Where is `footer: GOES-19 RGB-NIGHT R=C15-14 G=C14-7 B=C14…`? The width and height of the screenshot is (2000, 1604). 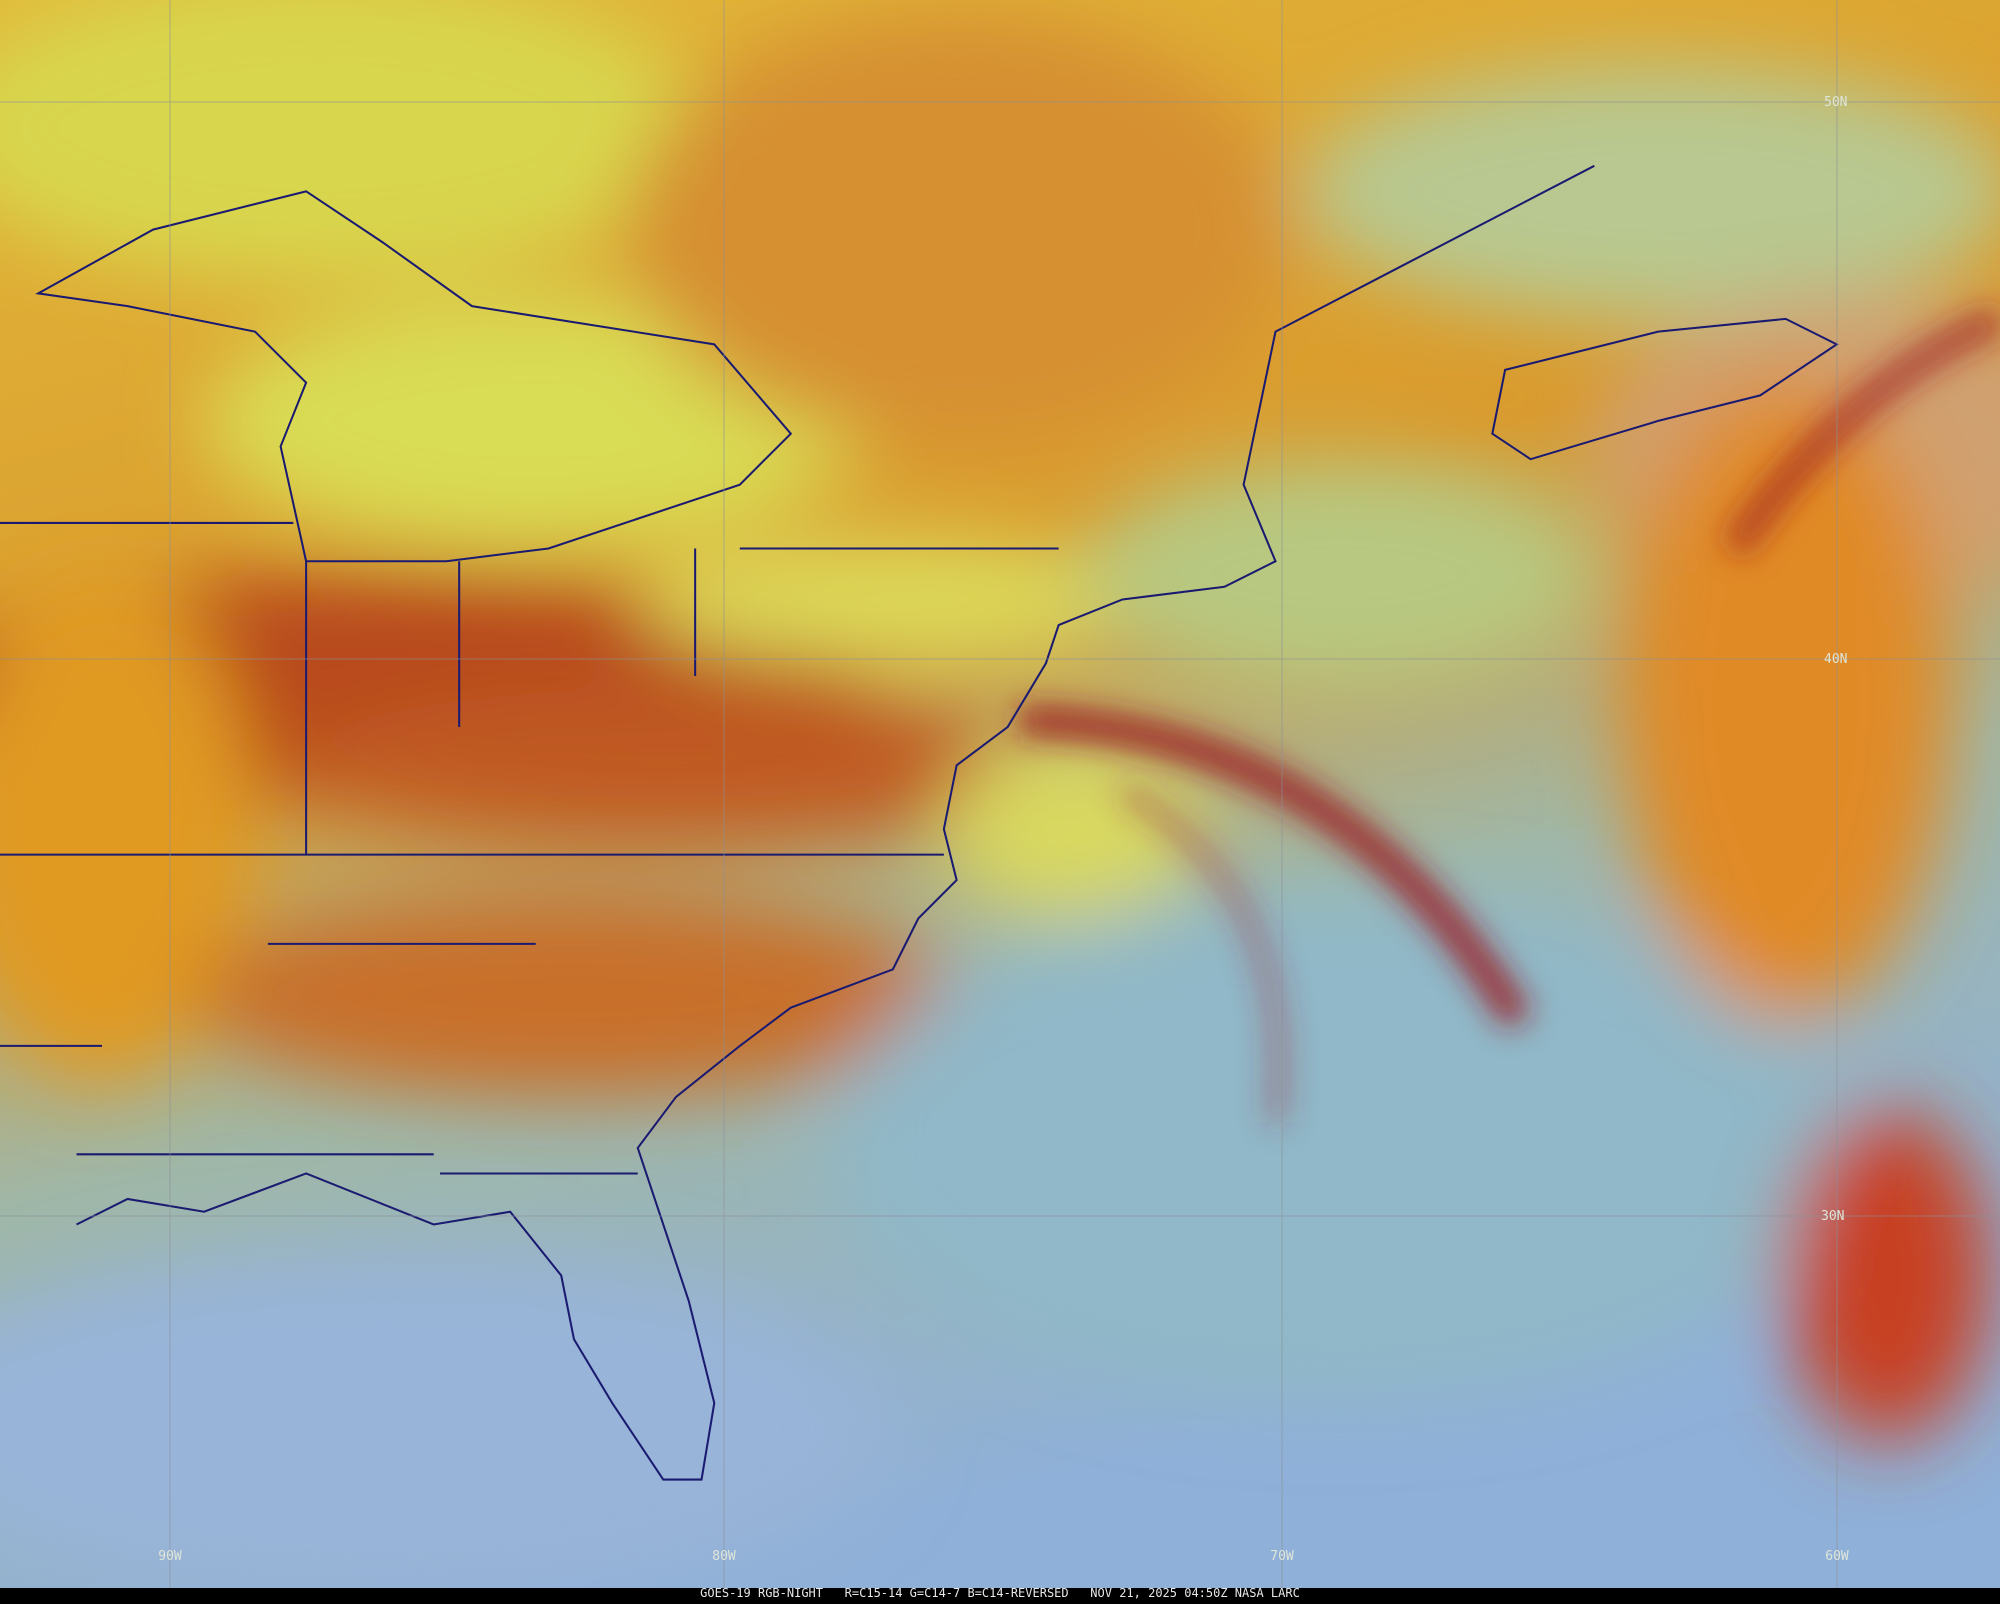 footer: GOES-19 RGB-NIGHT R=C15-14 G=C14-7 B=C14… is located at coordinates (1000, 1593).